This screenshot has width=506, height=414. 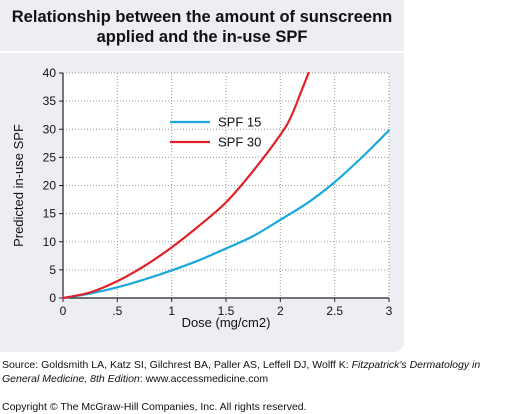 I want to click on y-tick-label: 40, so click(x=50, y=73).